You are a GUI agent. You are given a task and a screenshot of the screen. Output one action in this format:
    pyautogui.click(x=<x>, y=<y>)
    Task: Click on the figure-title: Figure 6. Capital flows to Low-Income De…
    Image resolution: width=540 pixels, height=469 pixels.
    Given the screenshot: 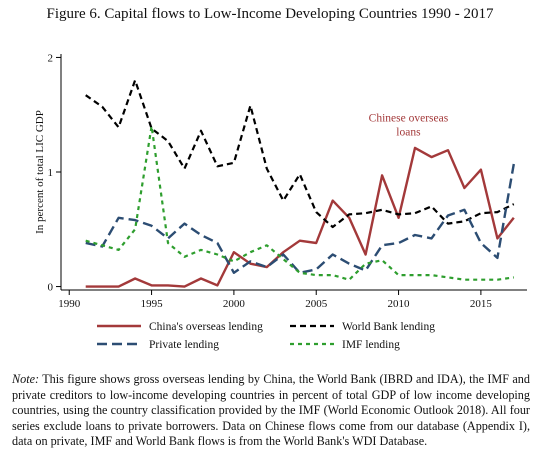 What is the action you would take?
    pyautogui.click(x=270, y=14)
    